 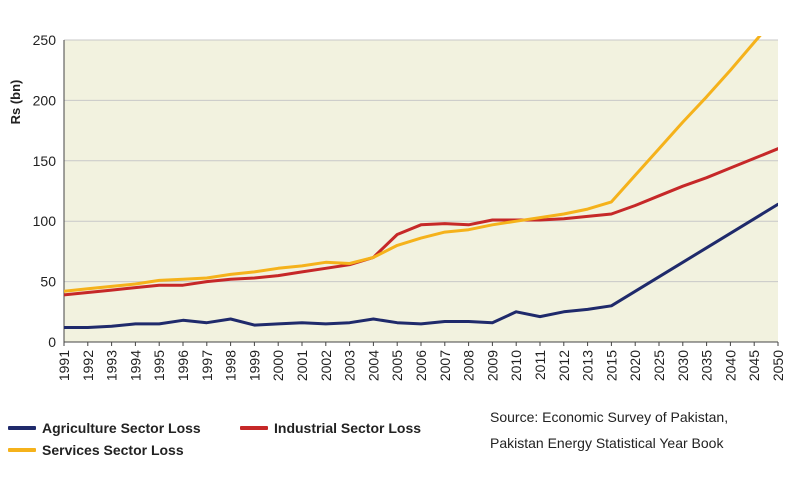 What do you see at coordinates (635, 365) in the screenshot?
I see `x-tick-label: 2020` at bounding box center [635, 365].